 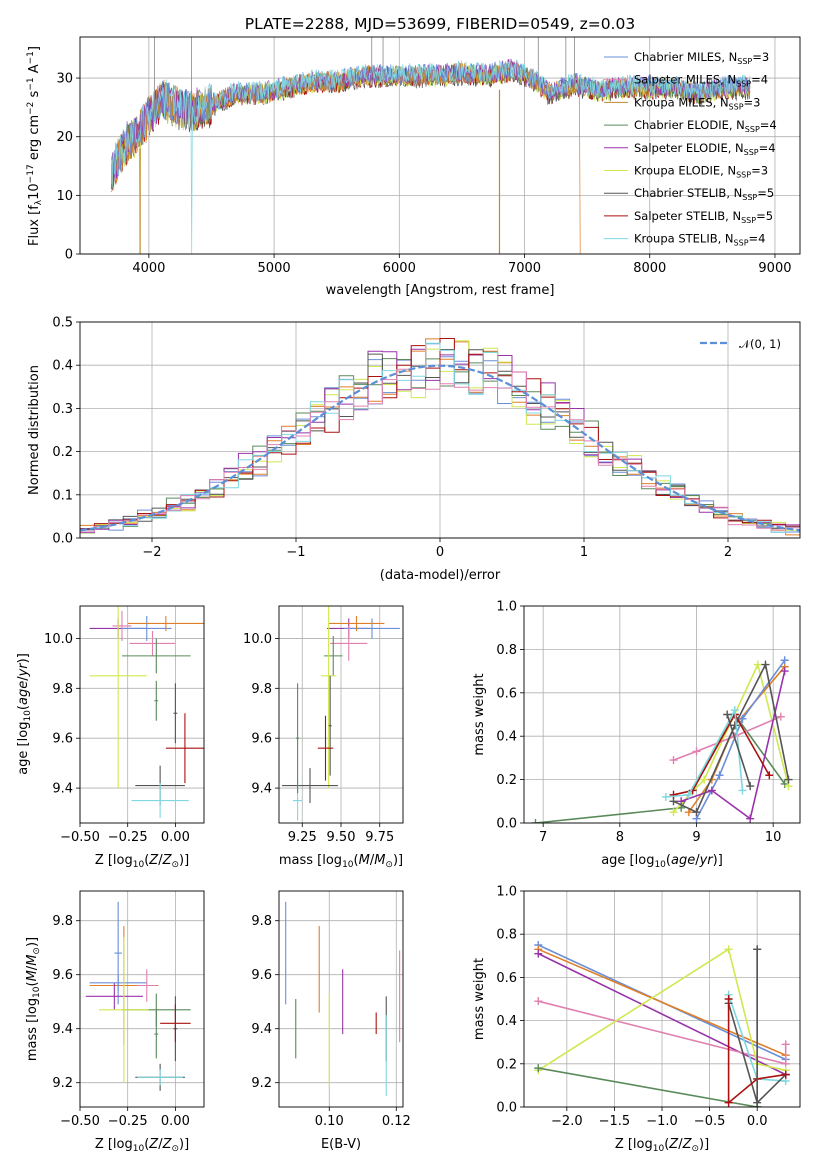 I want to click on x-tick-label: 9.25, so click(x=302, y=837).